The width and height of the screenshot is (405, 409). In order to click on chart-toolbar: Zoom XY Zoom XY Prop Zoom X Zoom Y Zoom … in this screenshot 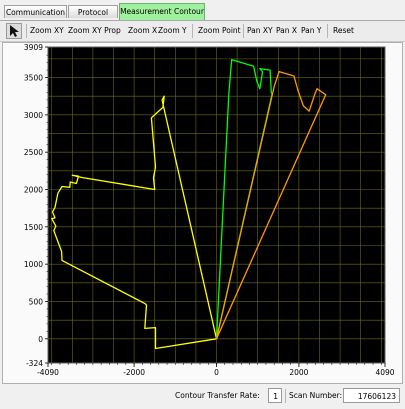, I will do `click(202, 31)`.